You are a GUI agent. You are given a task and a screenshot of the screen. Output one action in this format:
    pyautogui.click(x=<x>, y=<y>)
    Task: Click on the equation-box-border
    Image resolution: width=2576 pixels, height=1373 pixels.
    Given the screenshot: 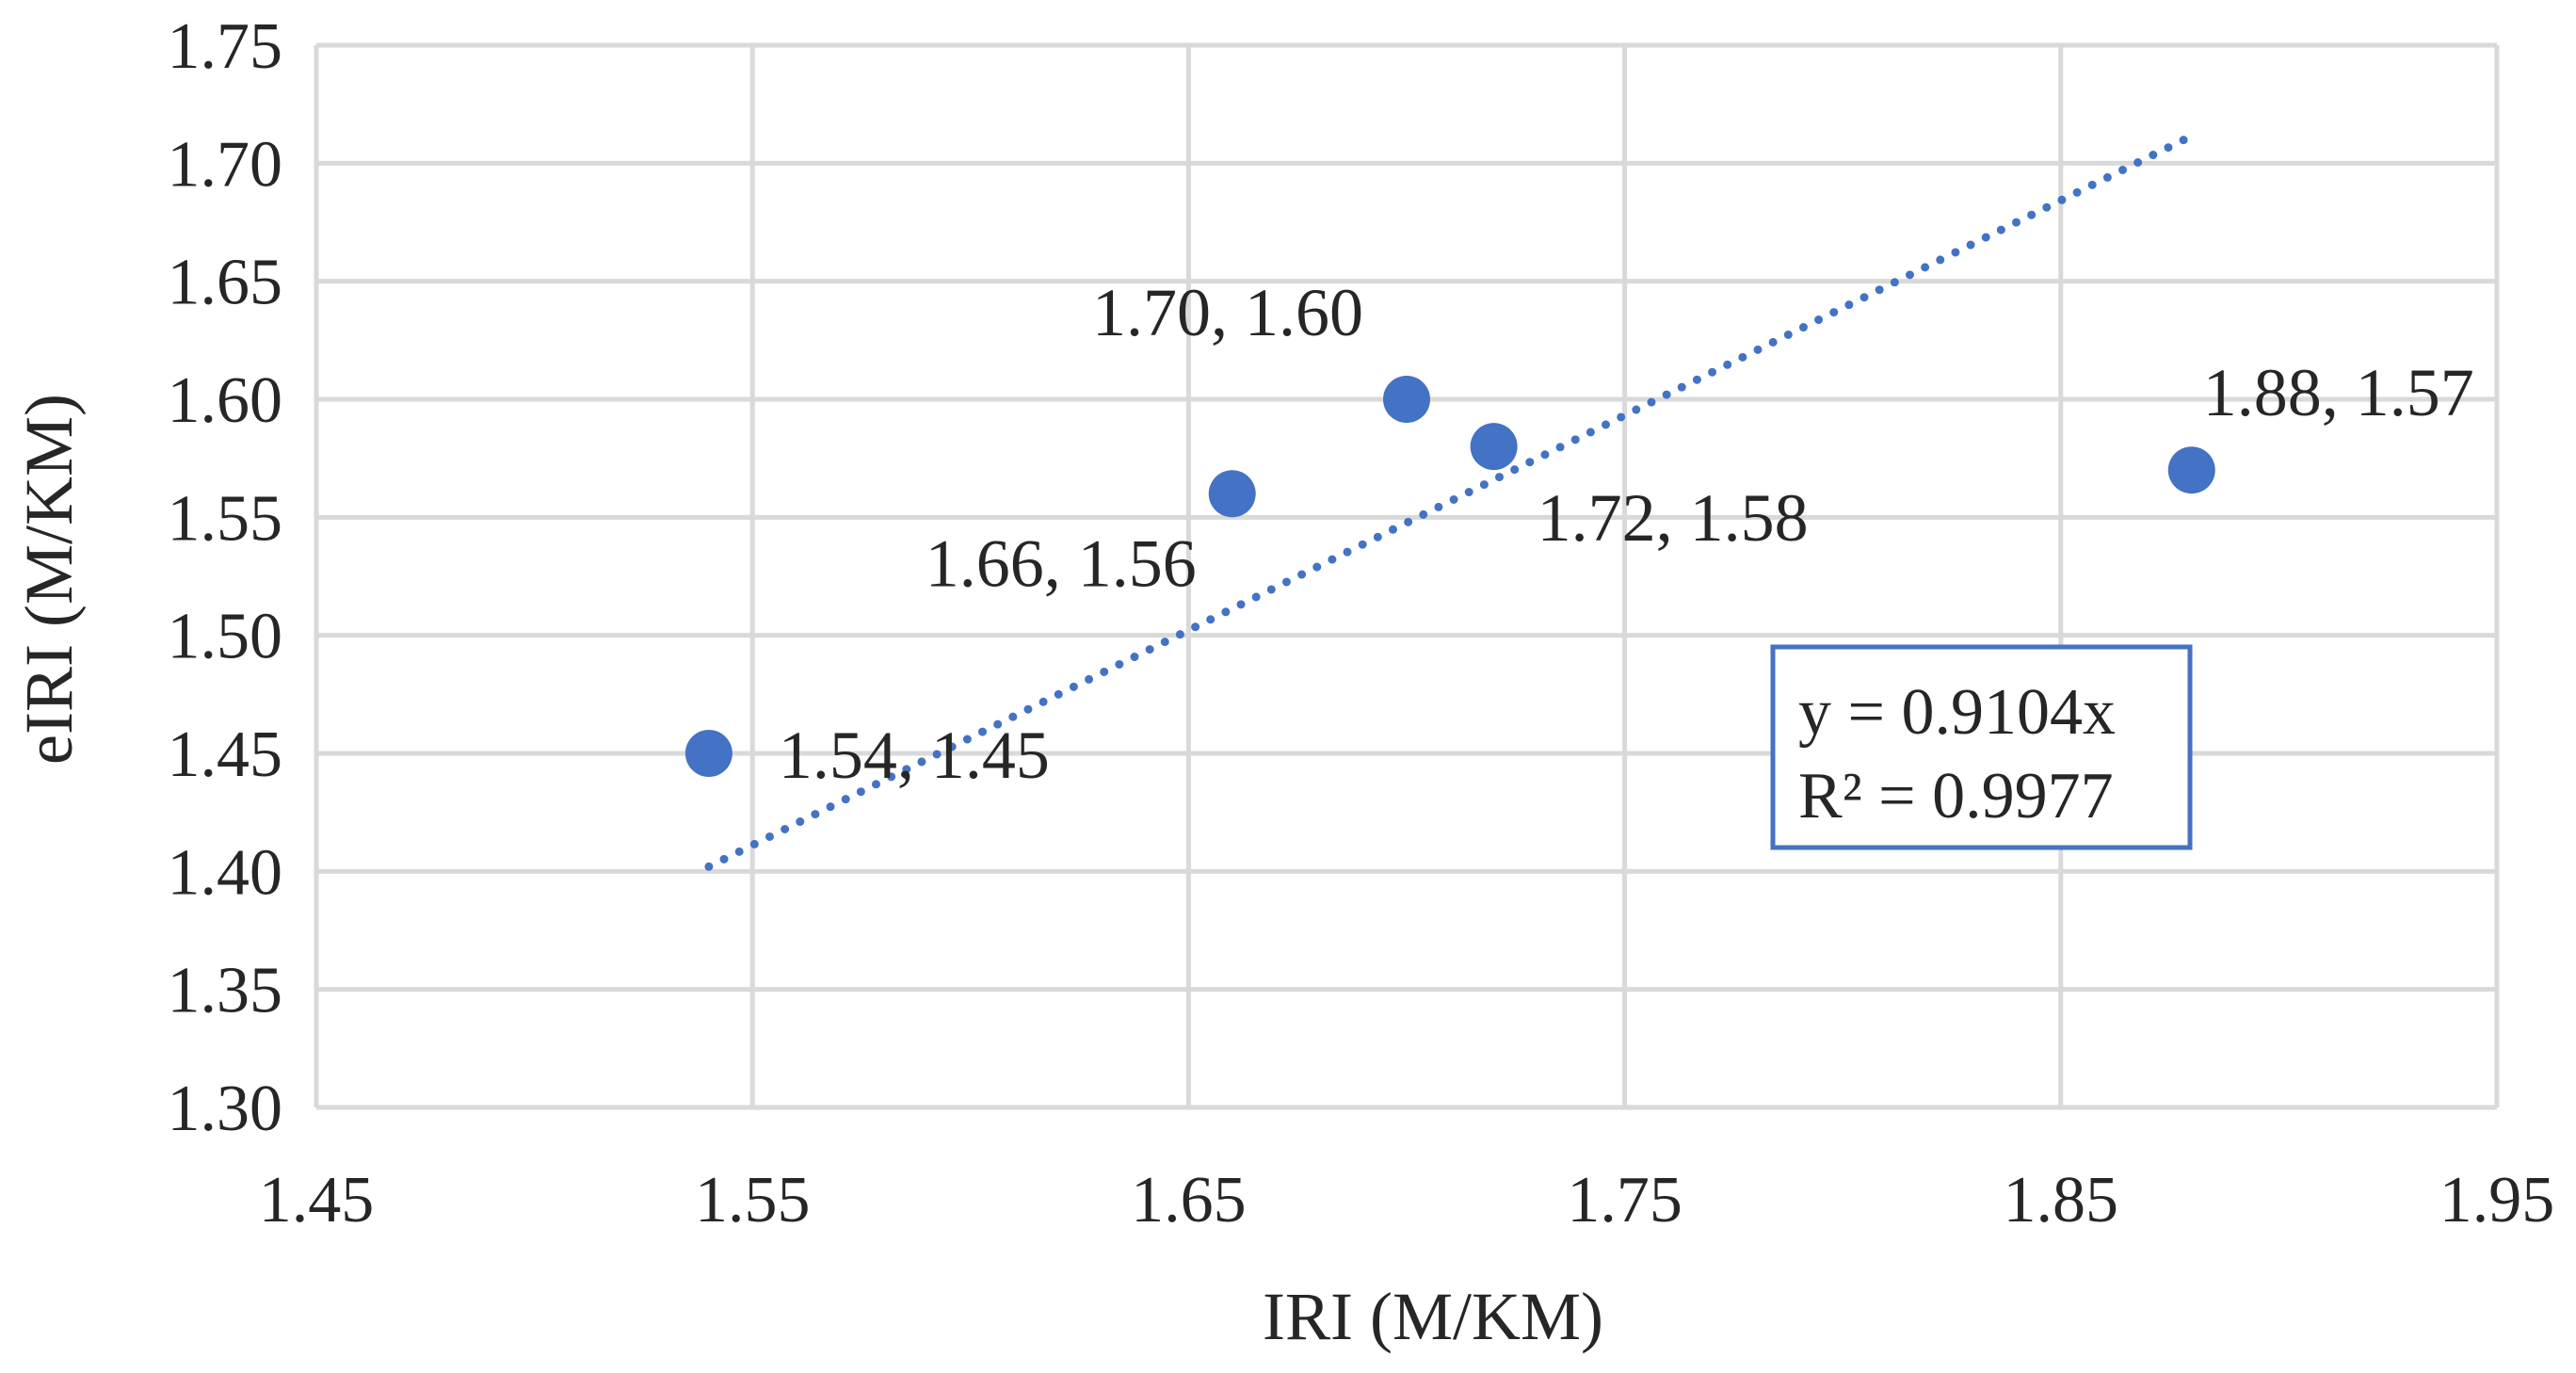 What is the action you would take?
    pyautogui.click(x=1981, y=747)
    